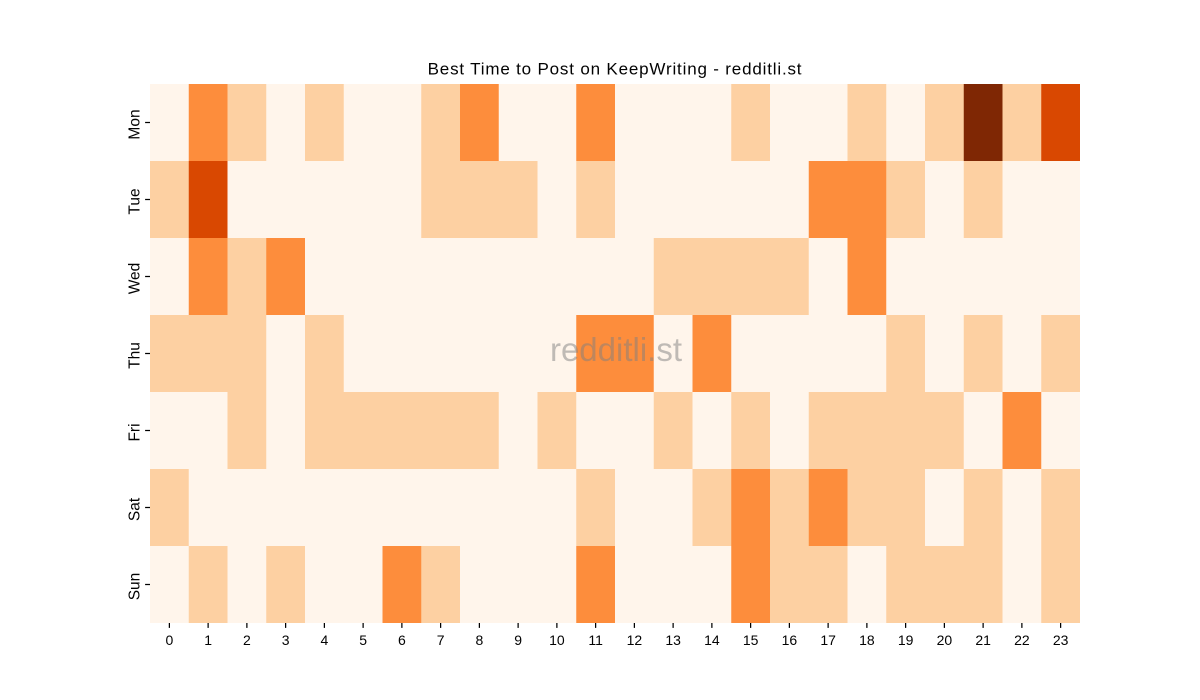 This screenshot has height=700, width=1200. I want to click on svg-text: 20, so click(945, 640).